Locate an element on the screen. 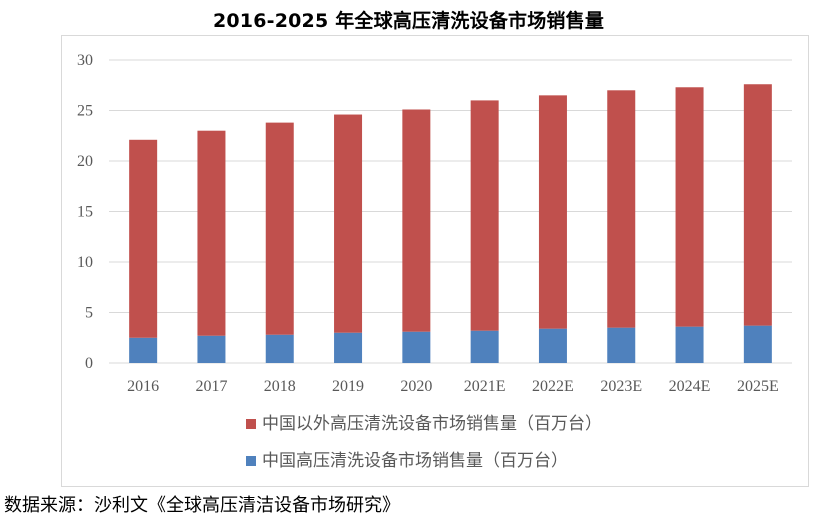 The image size is (817, 520). legend-label: 中国高压清洗设备市场销售量（百万台） is located at coordinates (415, 461).